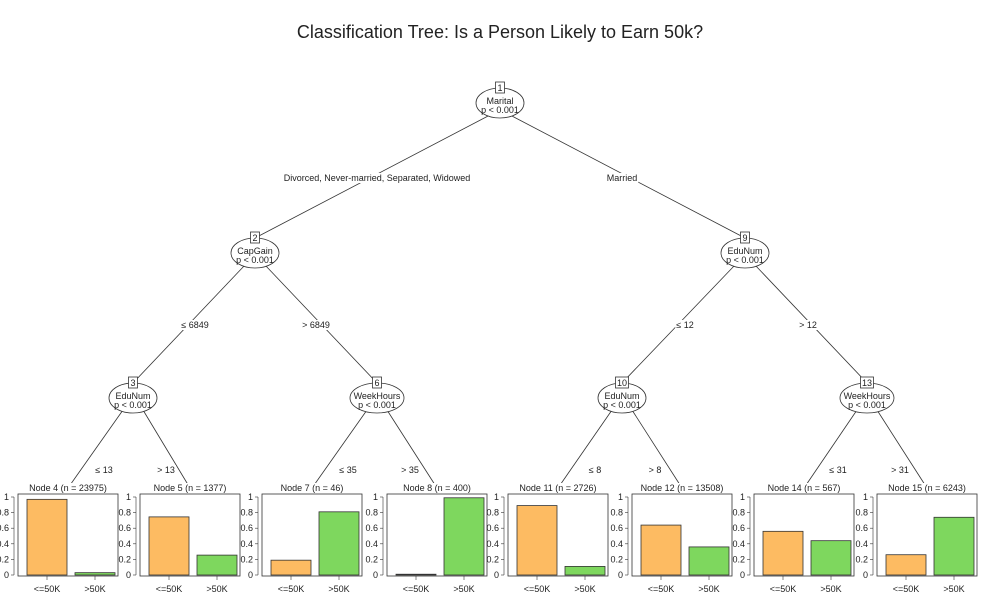  I want to click on leaf-node-5: Node 5 (n = 1377) 0 0.2 0.4 0.6 0.8 1 <=50K >50K, so click(175, 538).